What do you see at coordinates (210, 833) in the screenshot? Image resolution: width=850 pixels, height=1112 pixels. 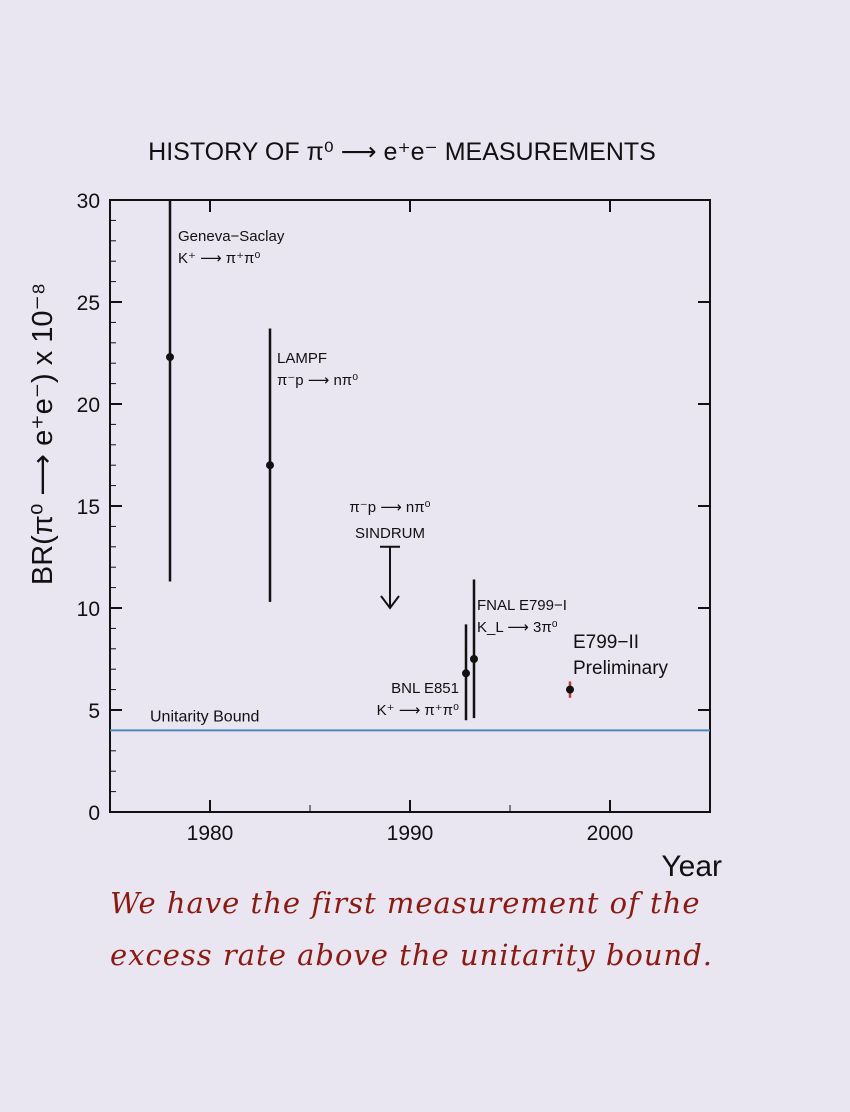 I see `x-tick-label: 1980` at bounding box center [210, 833].